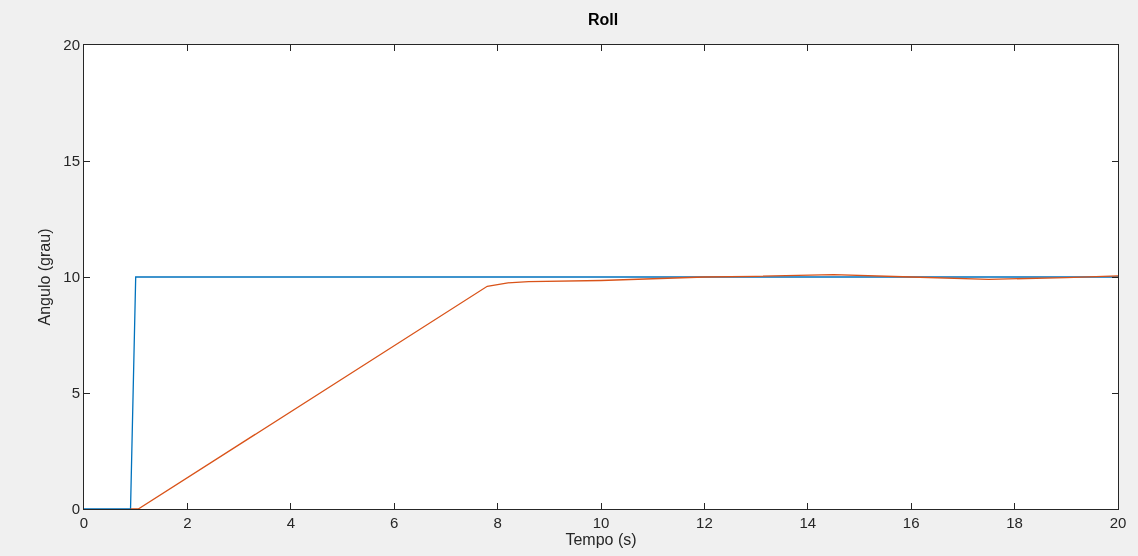  What do you see at coordinates (71, 45) in the screenshot?
I see `y-tick-label: 20` at bounding box center [71, 45].